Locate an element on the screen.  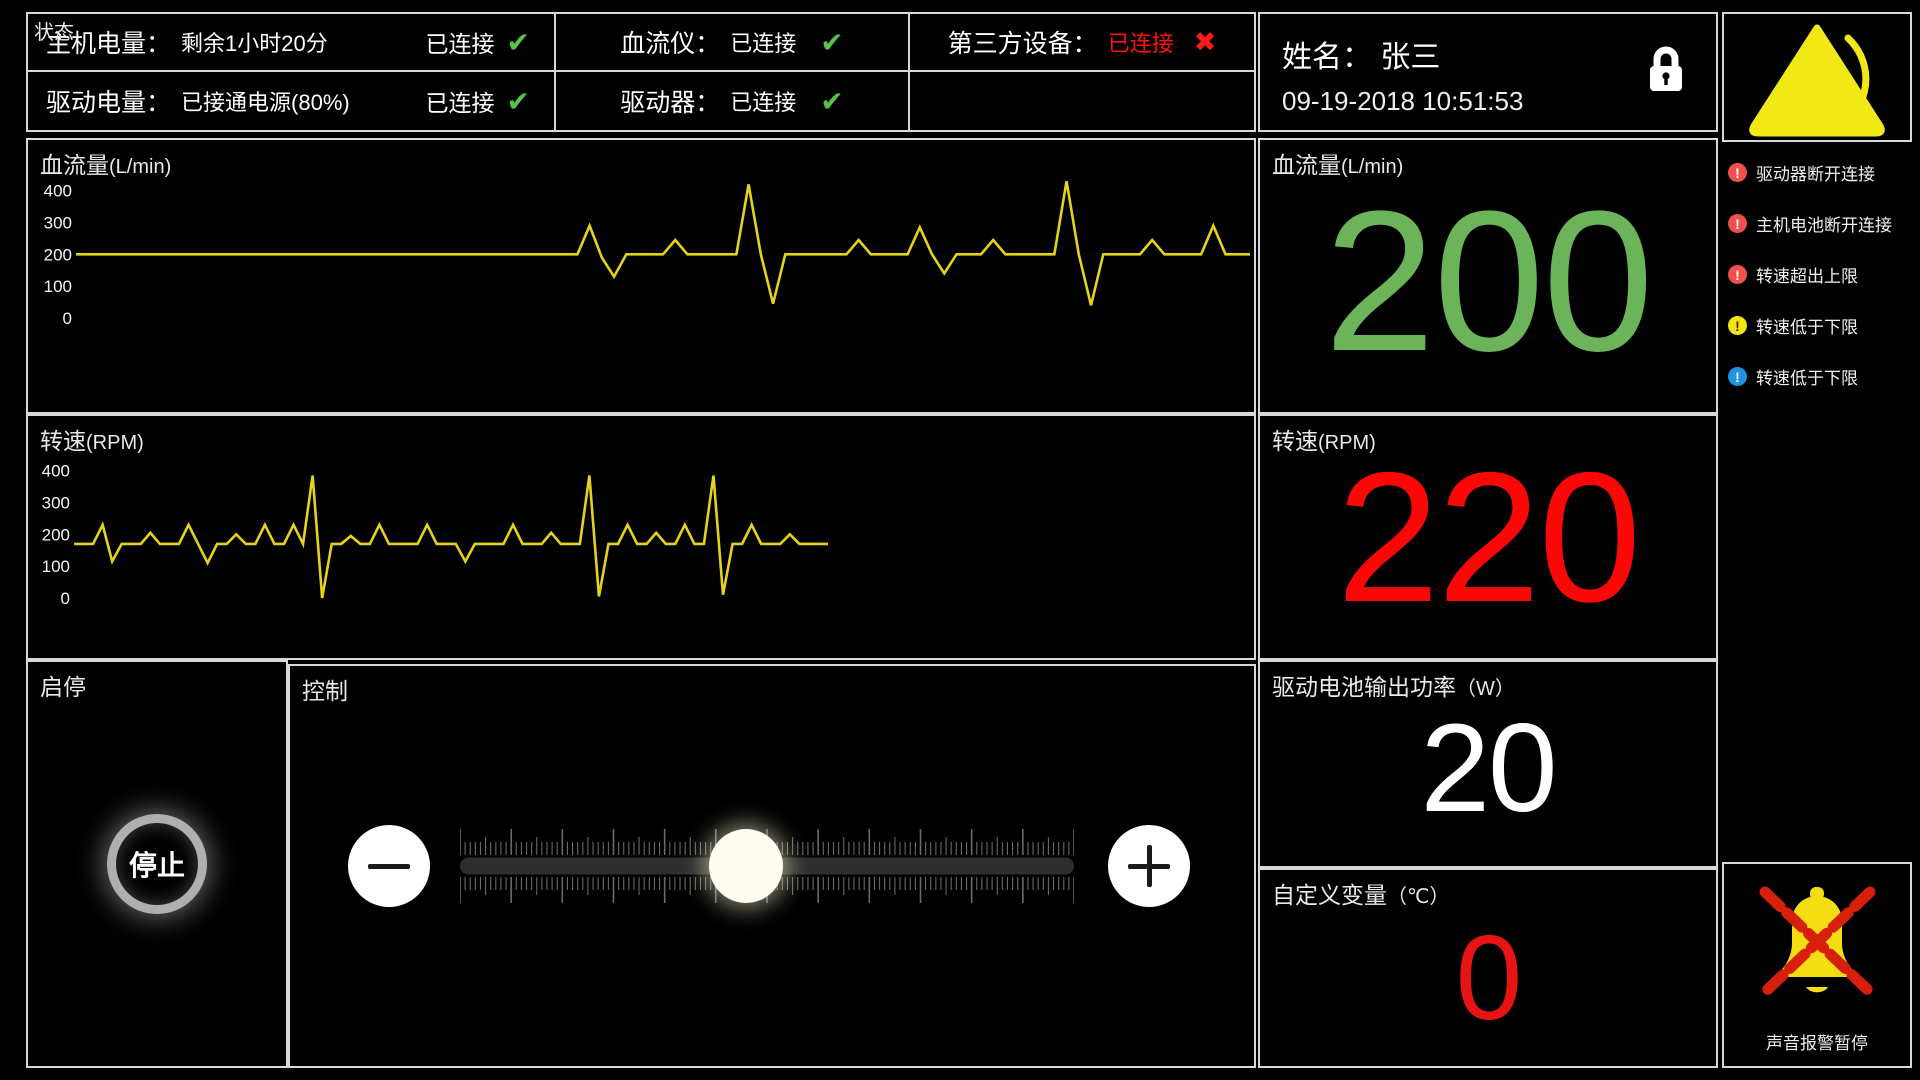
flow-value: 200 is located at coordinates (1489, 281).